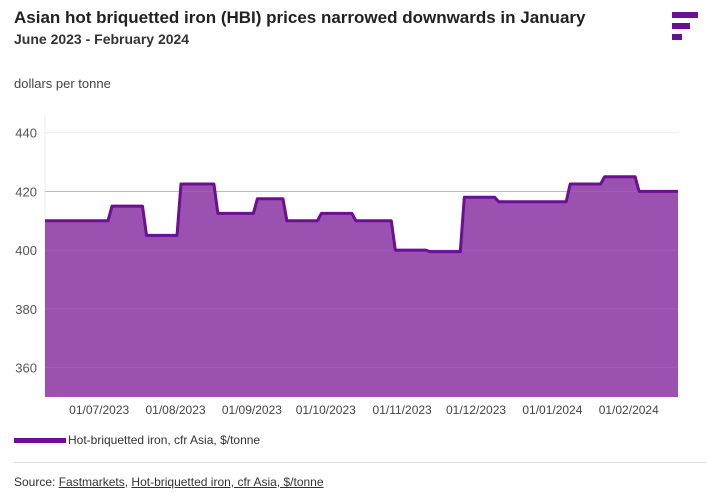 The width and height of the screenshot is (706, 495). Describe the element at coordinates (402, 410) in the screenshot. I see `x-tick-label: 01/11/2023` at that location.